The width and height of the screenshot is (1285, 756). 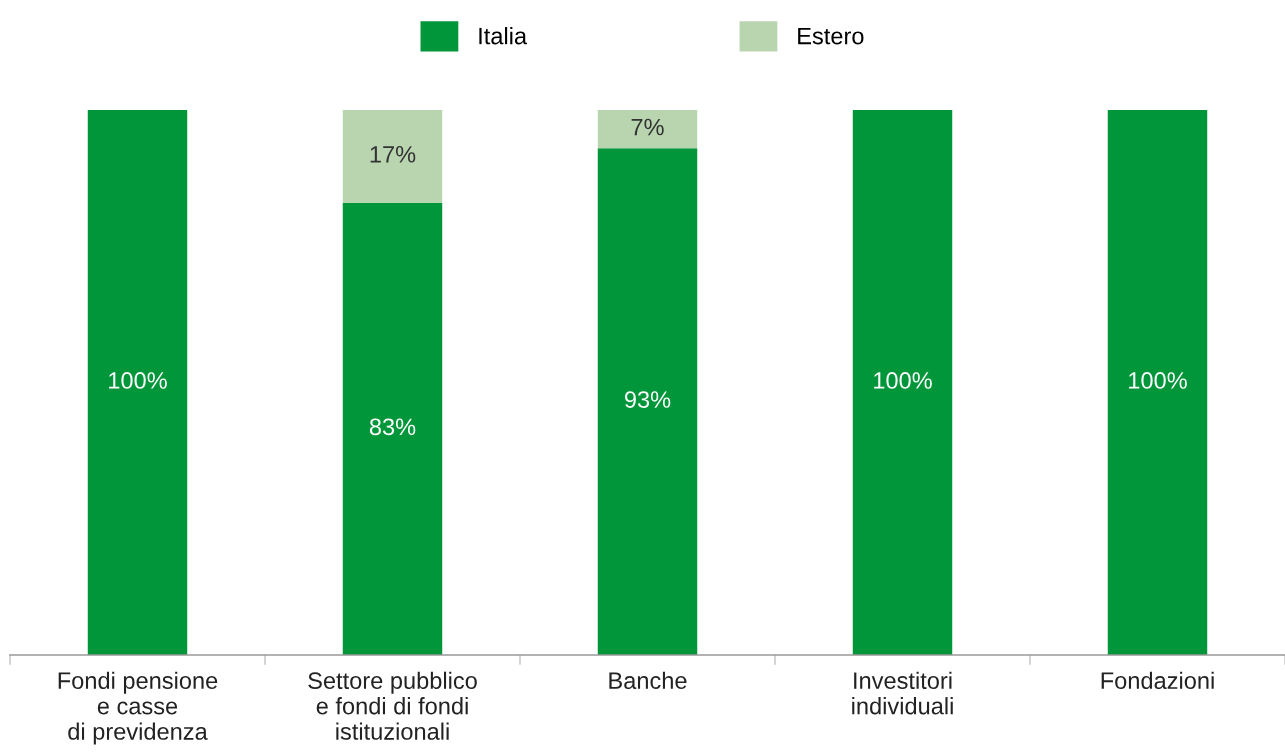 I want to click on data-label: 93%, so click(x=647, y=399).